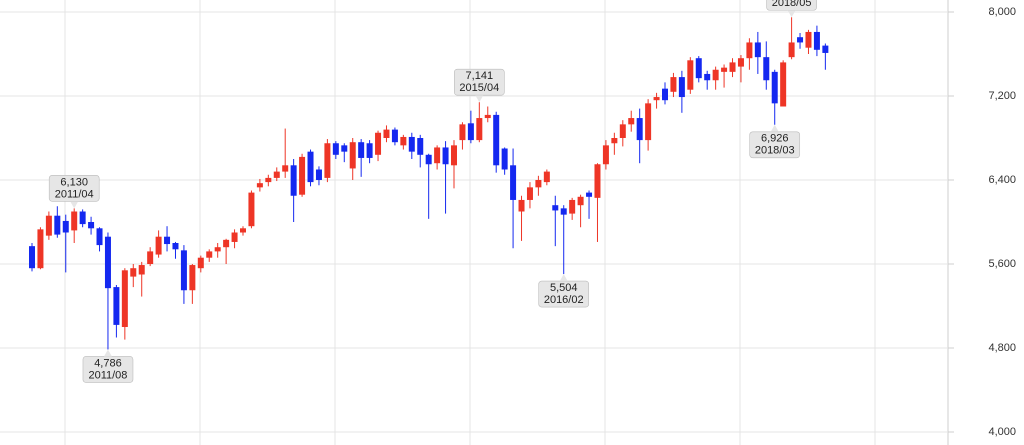  What do you see at coordinates (480, 76) in the screenshot?
I see `annotation-value: 7,141` at bounding box center [480, 76].